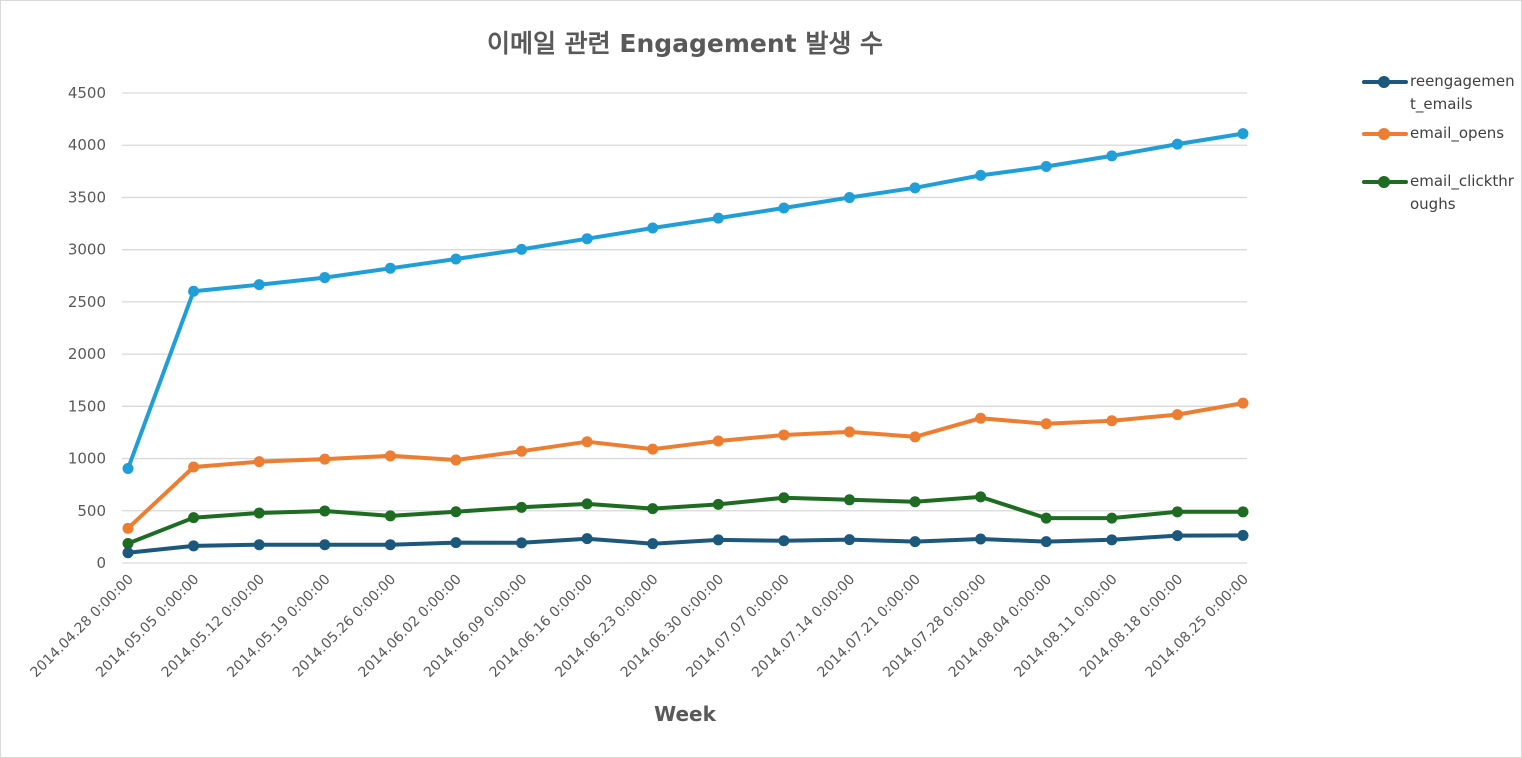 The height and width of the screenshot is (758, 1522). What do you see at coordinates (685, 714) in the screenshot?
I see `x-axis-label: Week` at bounding box center [685, 714].